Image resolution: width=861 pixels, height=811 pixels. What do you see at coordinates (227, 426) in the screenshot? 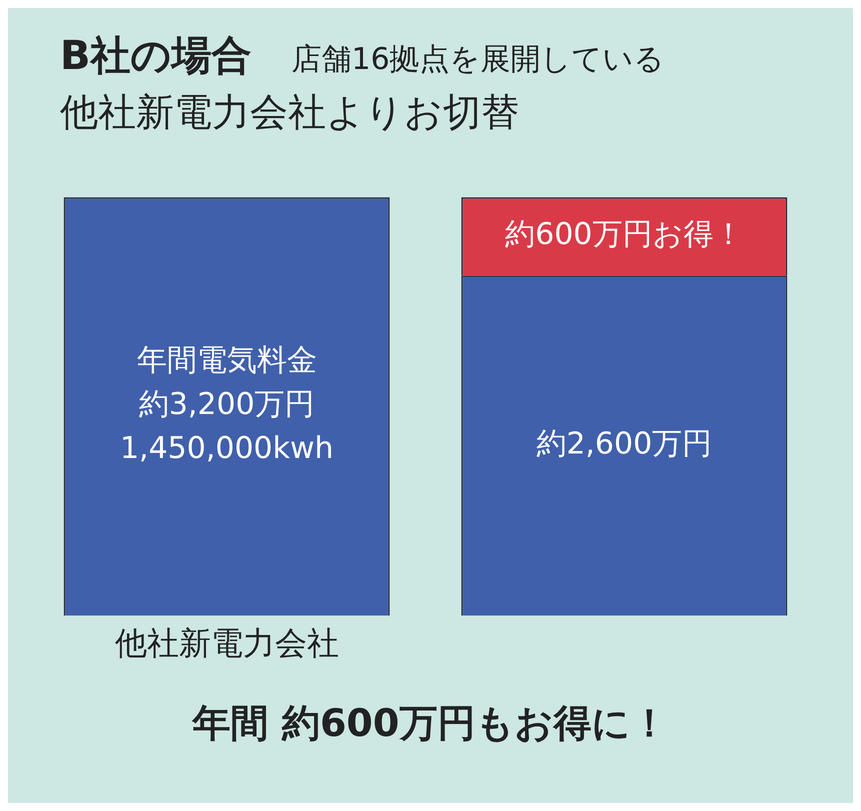
I see `data-label: 約3,200万円 1,450,000kwh` at bounding box center [227, 426].